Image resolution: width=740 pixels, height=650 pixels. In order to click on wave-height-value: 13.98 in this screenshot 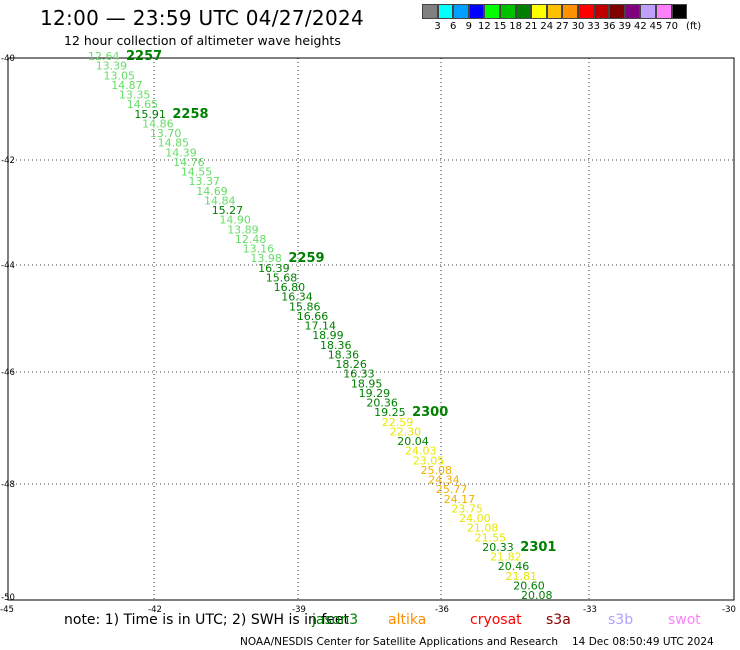, I will do `click(266, 258)`.